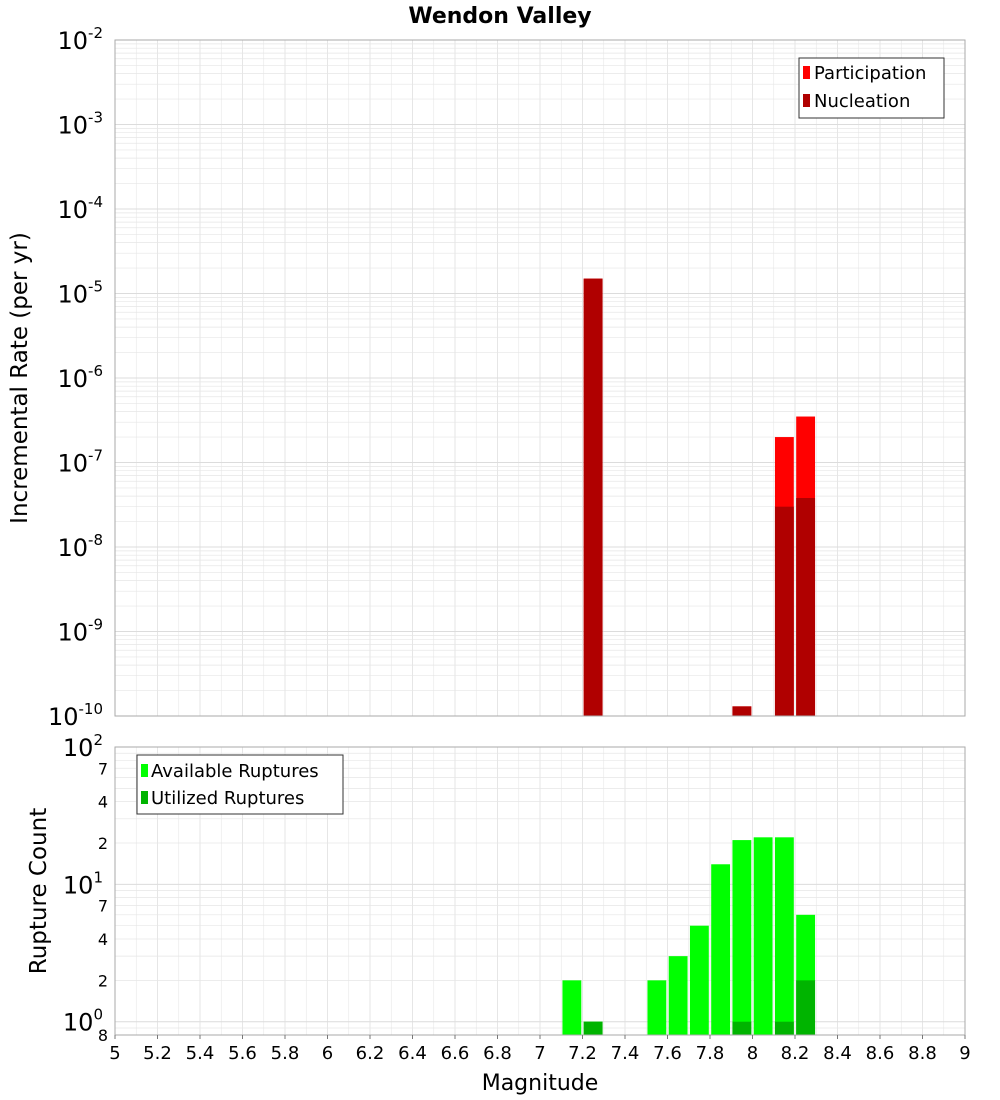  I want to click on legend-swatch-nucleation, so click(806, 100).